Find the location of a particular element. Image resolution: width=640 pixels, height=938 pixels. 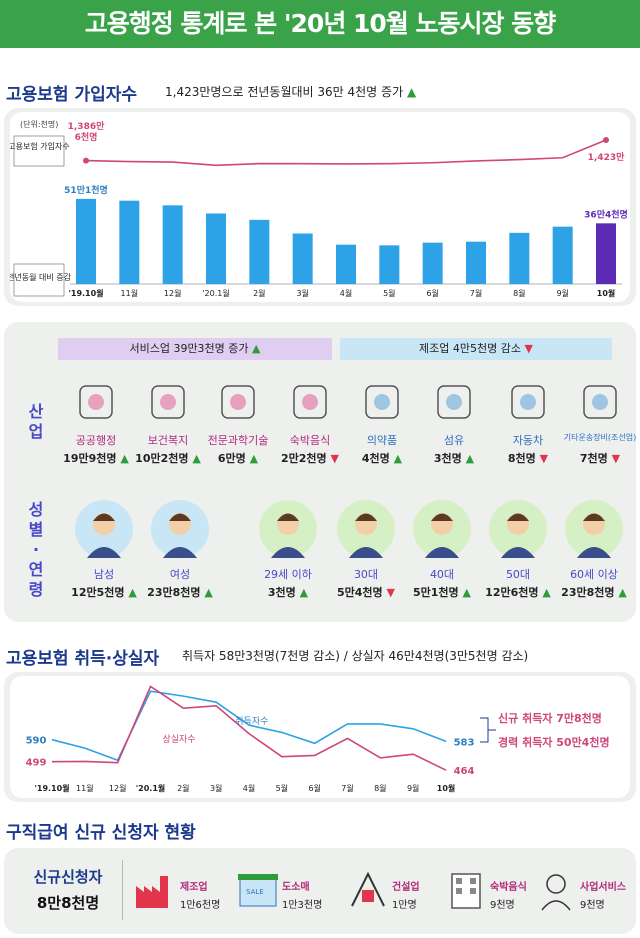

claims-value: 1만6천명 is located at coordinates (200, 905).